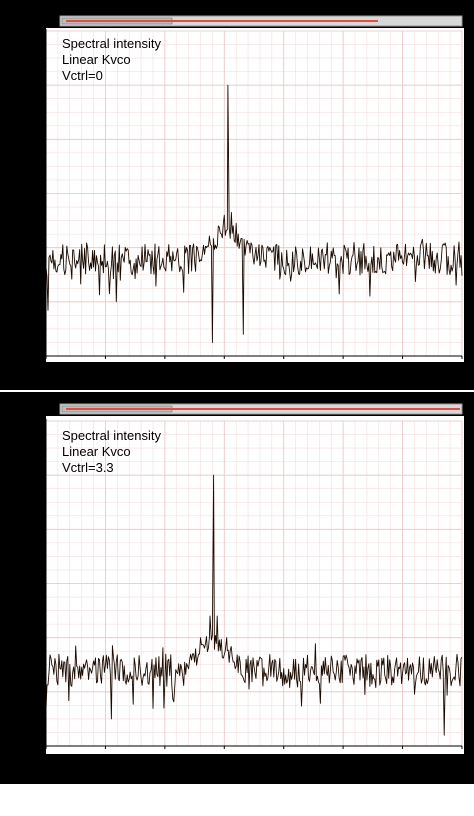 The image size is (474, 816). I want to click on page-bottom-margin, so click(237, 800).